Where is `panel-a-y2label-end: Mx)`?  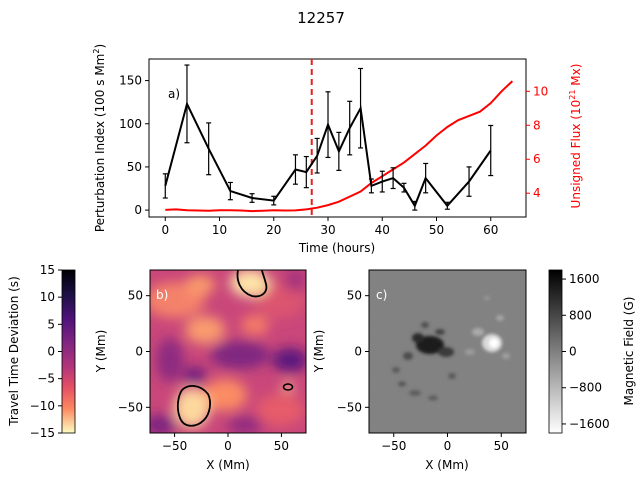
panel-a-y2label-end: Mx) is located at coordinates (576, 77).